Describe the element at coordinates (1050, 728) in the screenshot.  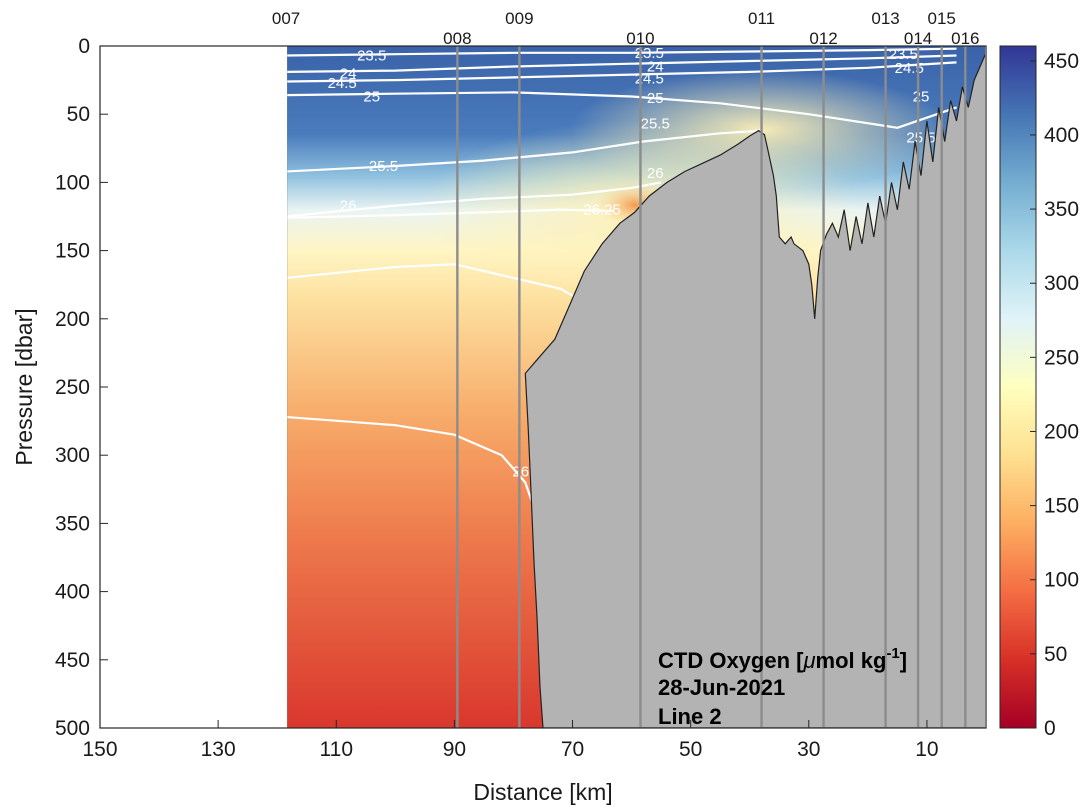
I see `colorbar-tick-label: 0` at that location.